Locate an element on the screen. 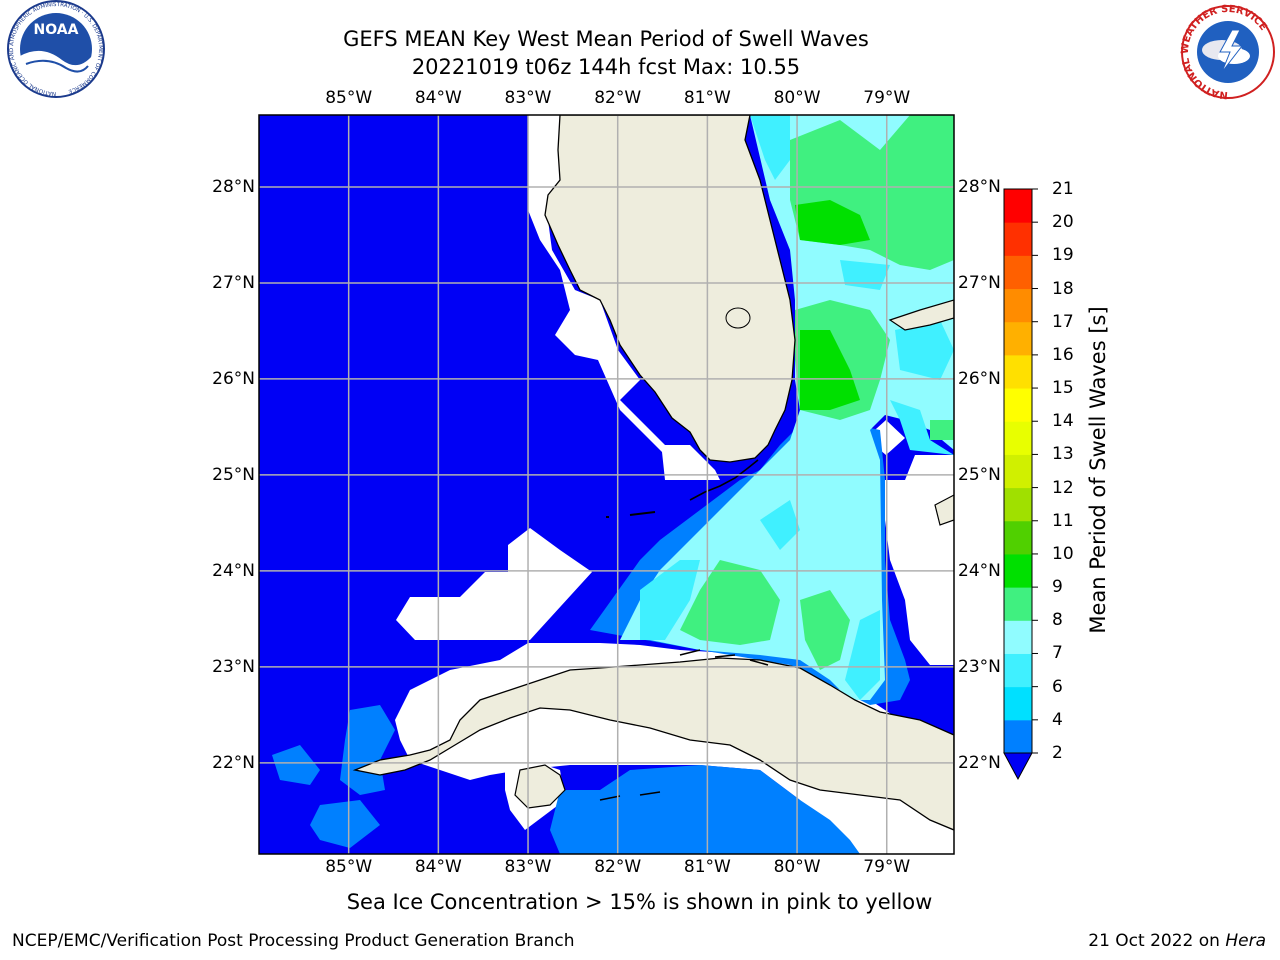 Image resolution: width=1280 pixels, height=960 pixels. colorbar-tick-label: 19 is located at coordinates (1063, 255).